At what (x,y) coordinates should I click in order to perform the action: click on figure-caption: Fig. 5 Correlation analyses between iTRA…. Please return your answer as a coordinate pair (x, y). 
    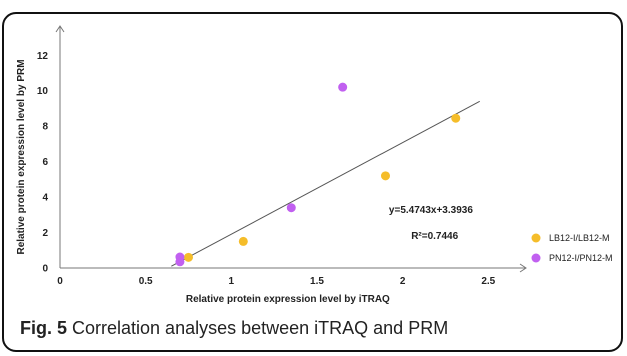
    Looking at the image, I should click on (234, 328).